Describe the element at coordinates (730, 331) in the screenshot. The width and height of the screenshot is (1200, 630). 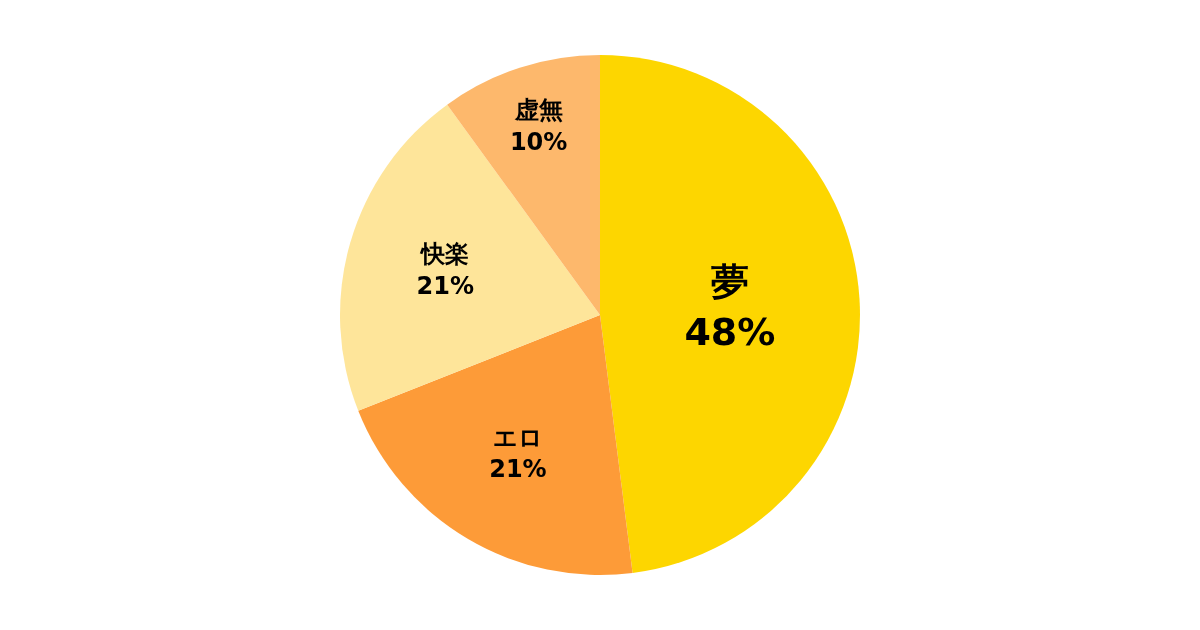
I see `data-label: 48%` at that location.